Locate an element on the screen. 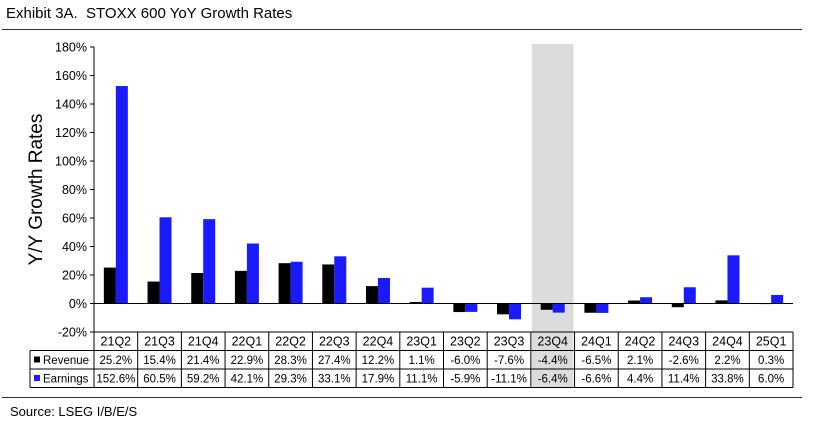 Image resolution: width=816 pixels, height=428 pixels. x-category-label: 23Q2 is located at coordinates (465, 342).